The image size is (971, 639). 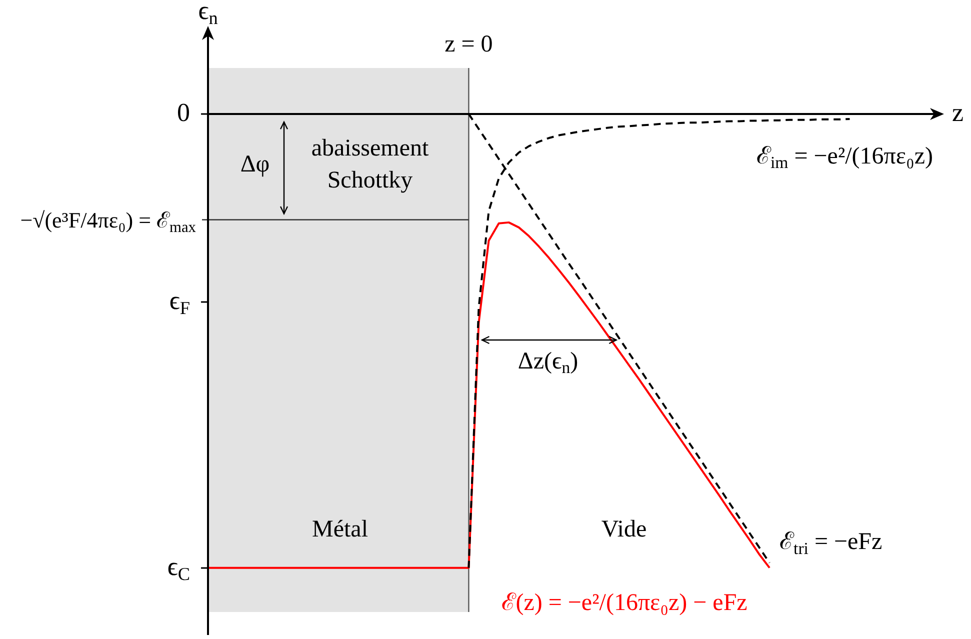 What do you see at coordinates (255, 164) in the screenshot?
I see `annotation: Δφ` at bounding box center [255, 164].